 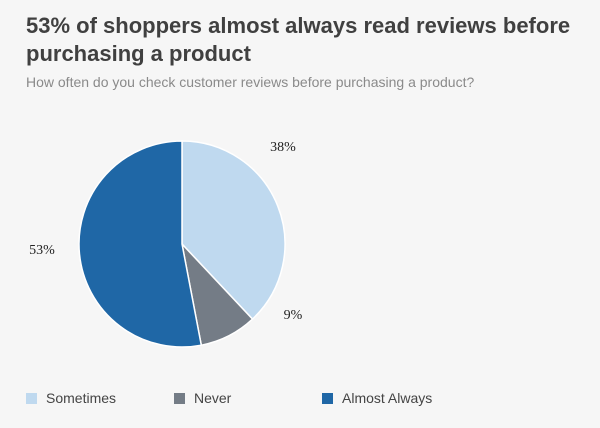 I want to click on legend-swatch-sometimes, so click(x=31, y=398).